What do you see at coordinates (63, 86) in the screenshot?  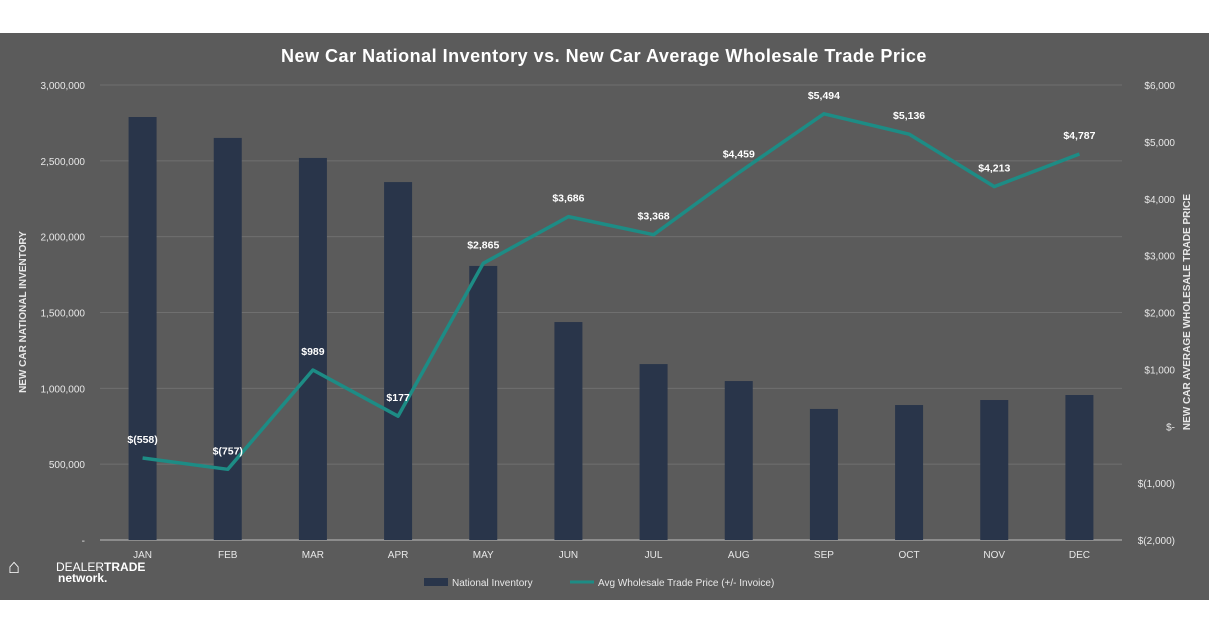 I see `y-tick-label: 3,000,000` at bounding box center [63, 86].